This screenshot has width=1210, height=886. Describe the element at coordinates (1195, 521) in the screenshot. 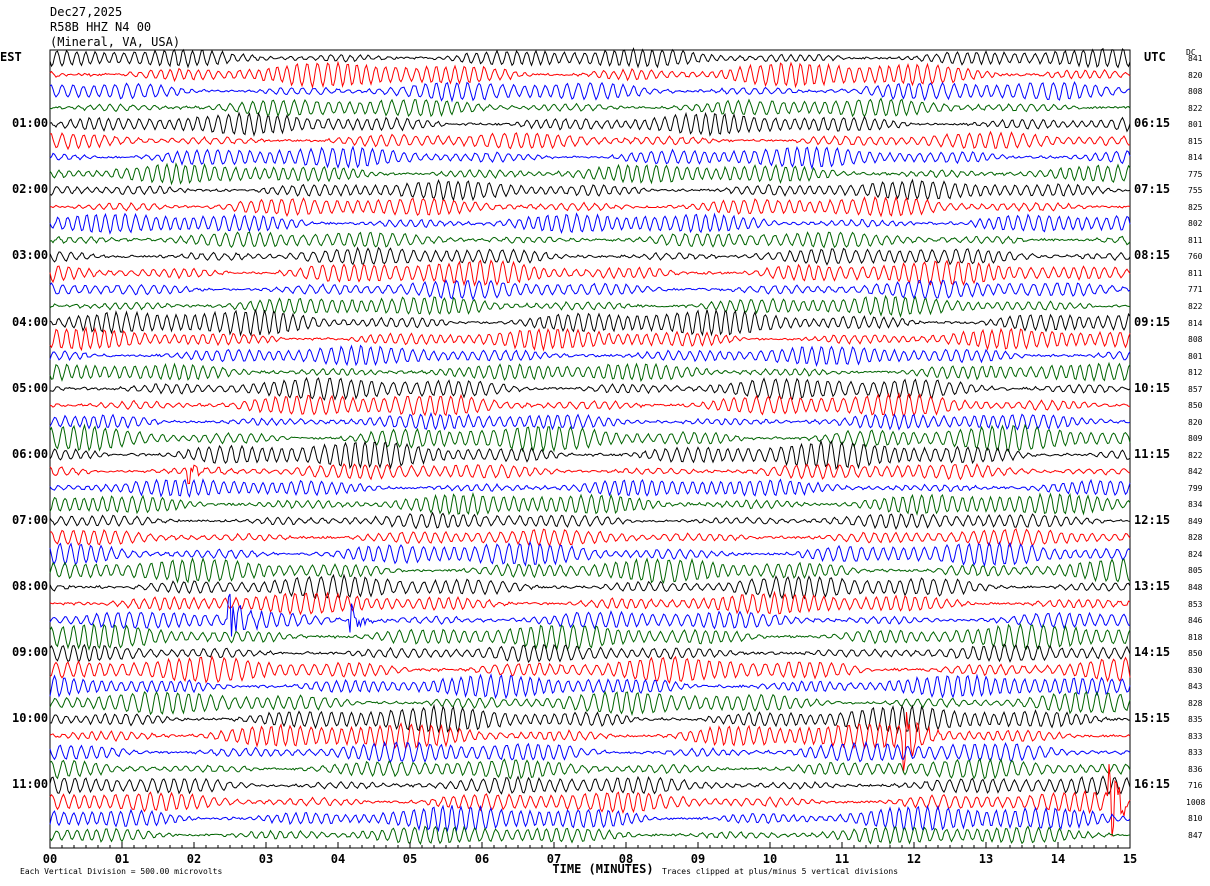

I see `dc-offset-label: 849` at that location.